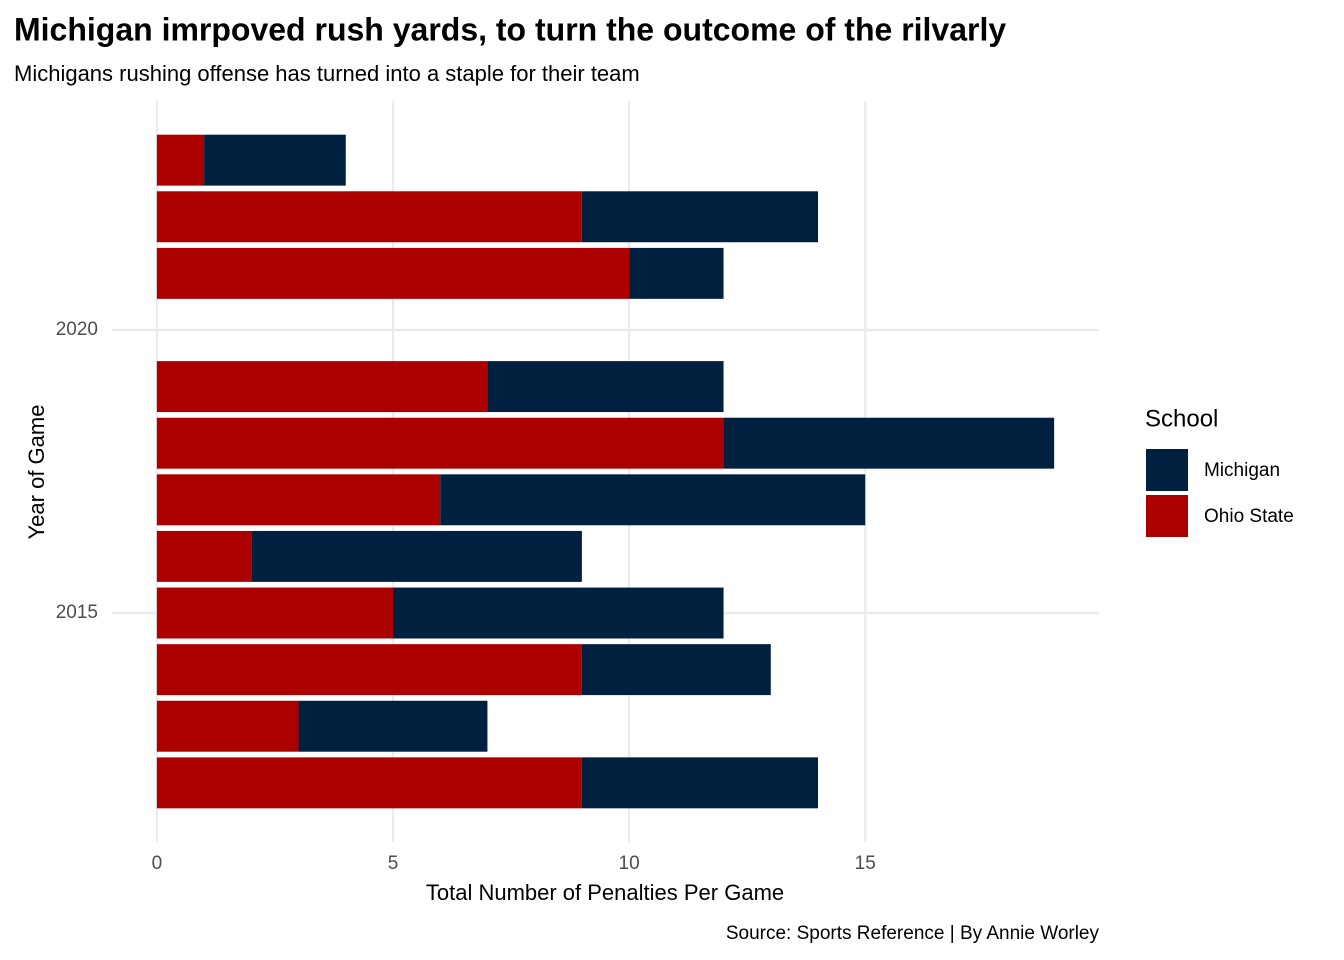 The width and height of the screenshot is (1344, 960). What do you see at coordinates (393, 863) in the screenshot?
I see `x-tick-label: 5` at bounding box center [393, 863].